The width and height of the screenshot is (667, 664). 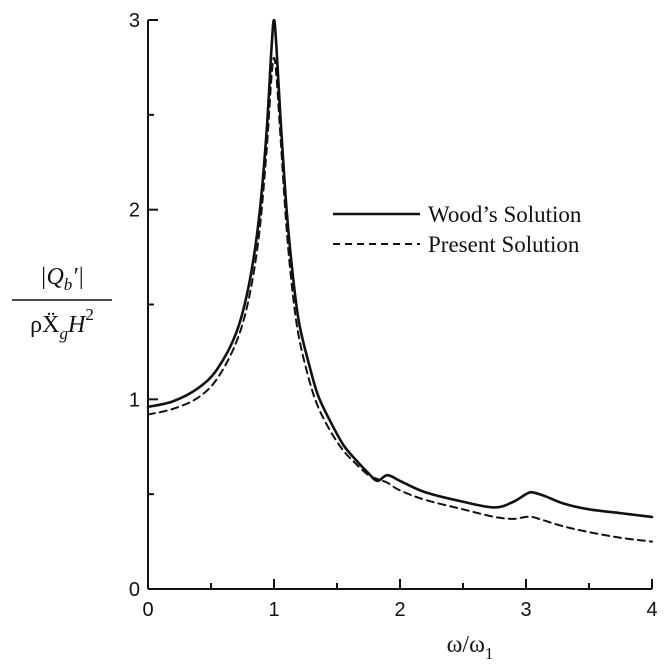 What do you see at coordinates (62, 303) in the screenshot?
I see `y-axis-label: |Qb′| ρẌgH2` at bounding box center [62, 303].